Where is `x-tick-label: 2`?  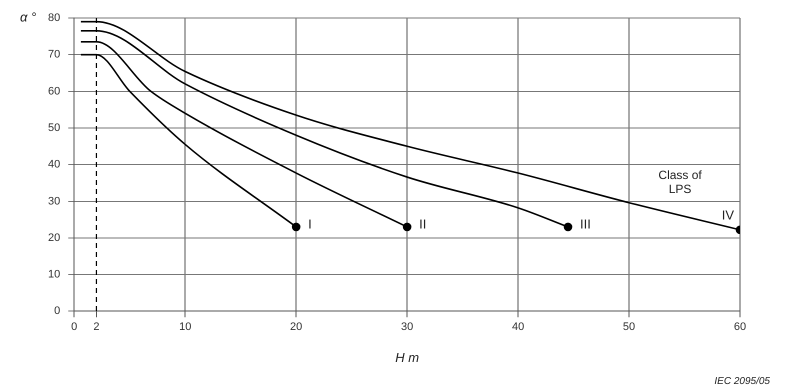
x-tick-label: 2 is located at coordinates (96, 326).